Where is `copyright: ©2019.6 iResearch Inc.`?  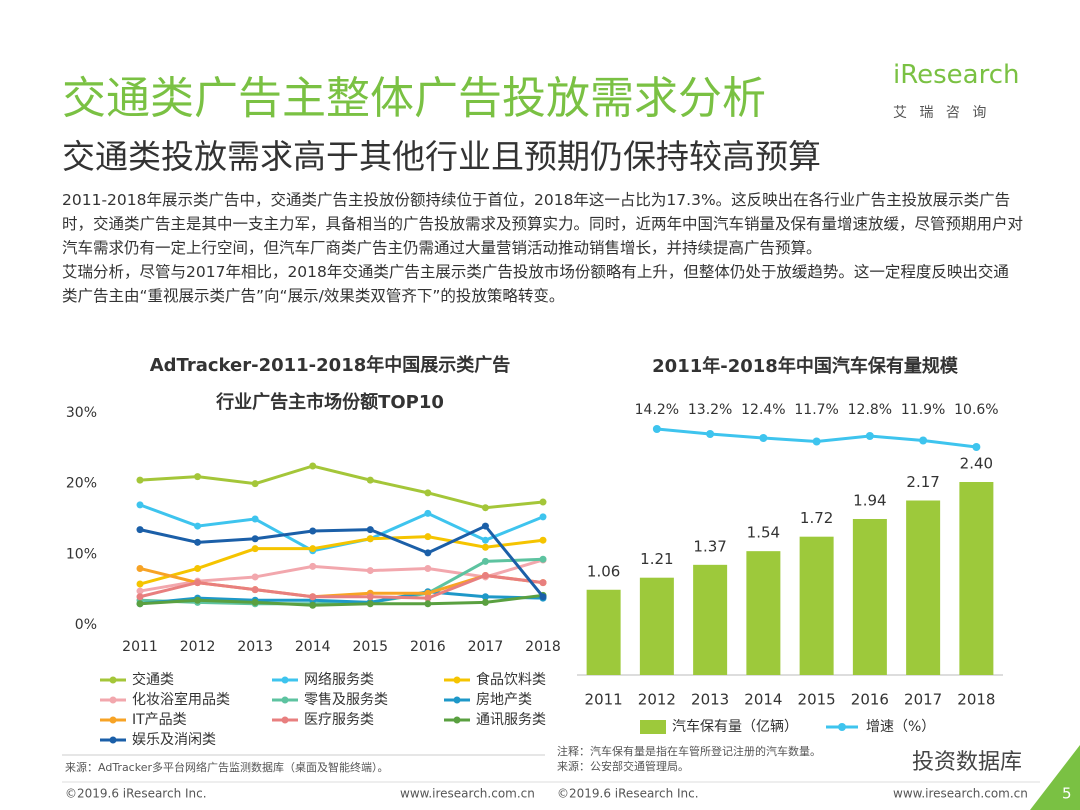 copyright: ©2019.6 iResearch Inc. is located at coordinates (136, 794).